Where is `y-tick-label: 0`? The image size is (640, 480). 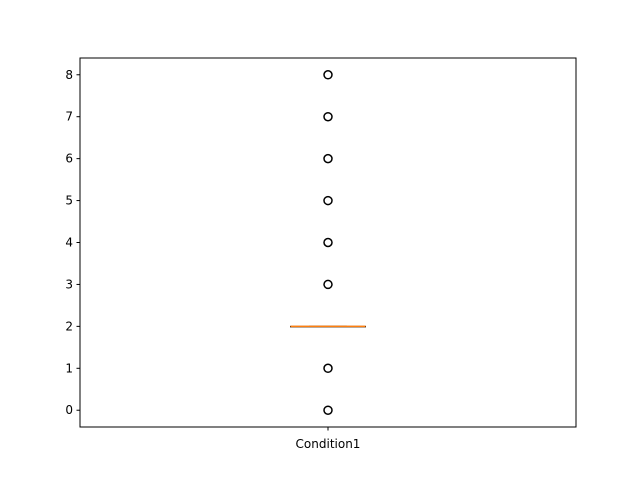
y-tick-label: 0 is located at coordinates (69, 410).